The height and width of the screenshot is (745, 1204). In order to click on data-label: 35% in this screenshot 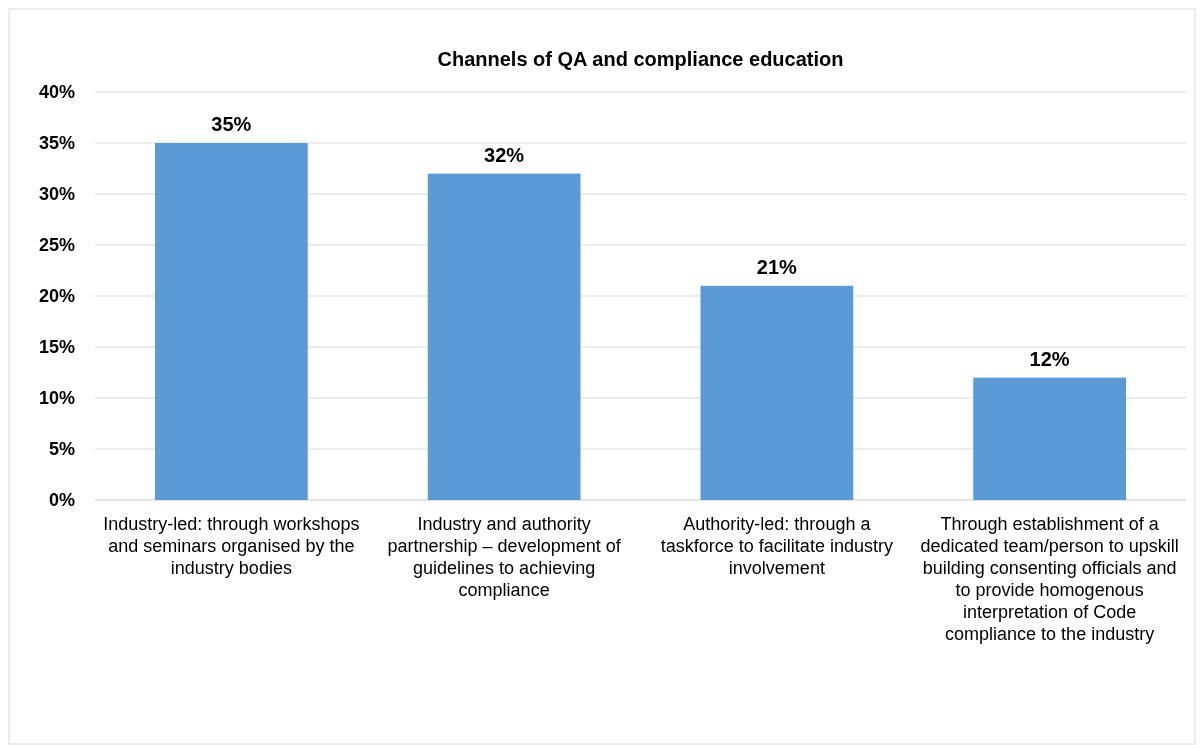, I will do `click(231, 124)`.